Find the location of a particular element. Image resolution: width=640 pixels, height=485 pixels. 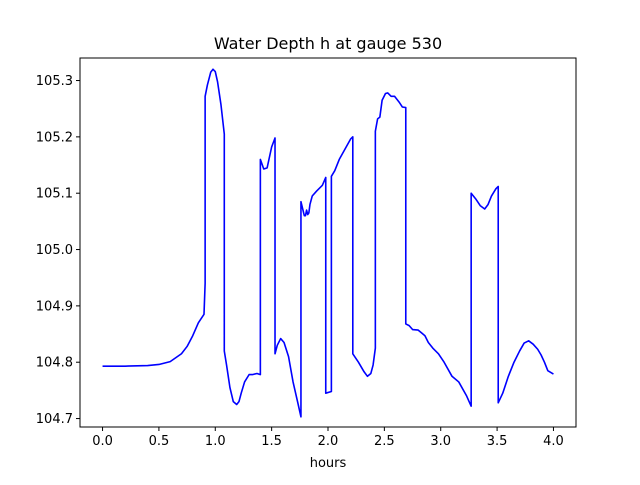

y-tick-label: 105.0 is located at coordinates (54, 250).